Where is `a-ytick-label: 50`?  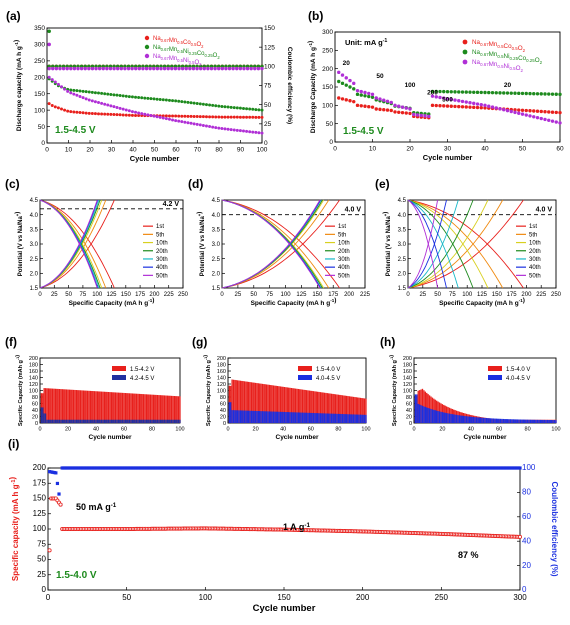 a-ytick-label: 50 is located at coordinates (42, 127).